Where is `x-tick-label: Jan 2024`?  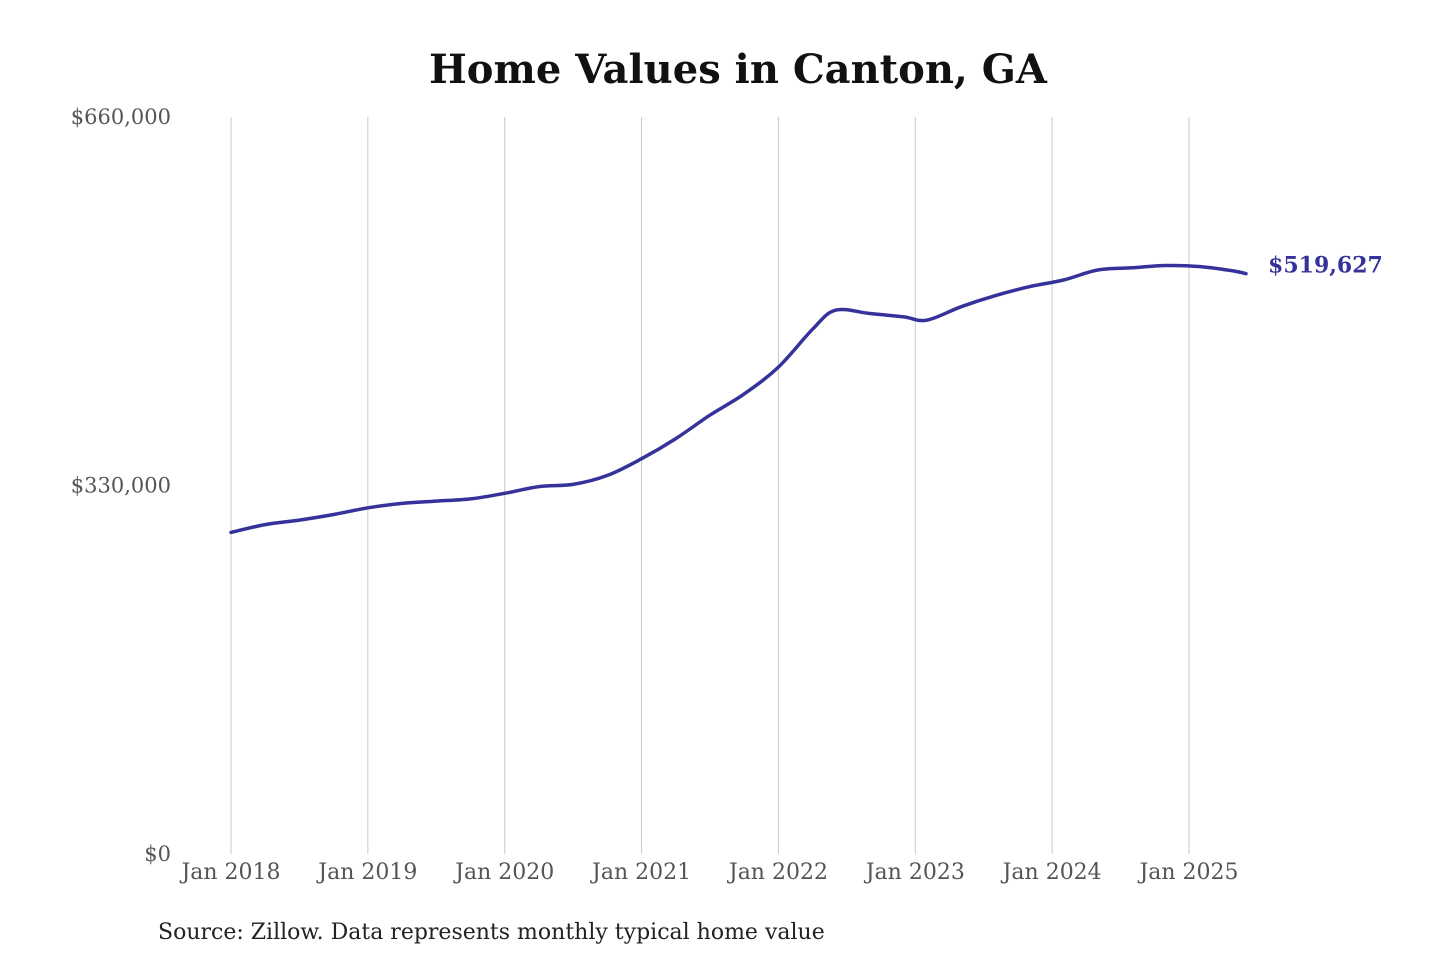 x-tick-label: Jan 2024 is located at coordinates (1051, 872).